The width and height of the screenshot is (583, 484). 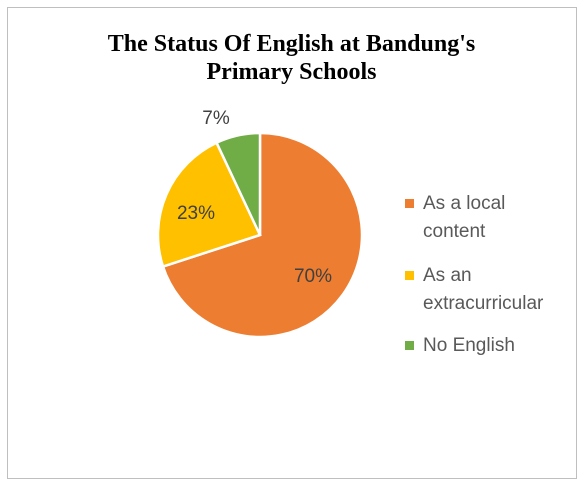 What do you see at coordinates (447, 275) in the screenshot?
I see `legend-label-extracurricular-line-1: As an` at bounding box center [447, 275].